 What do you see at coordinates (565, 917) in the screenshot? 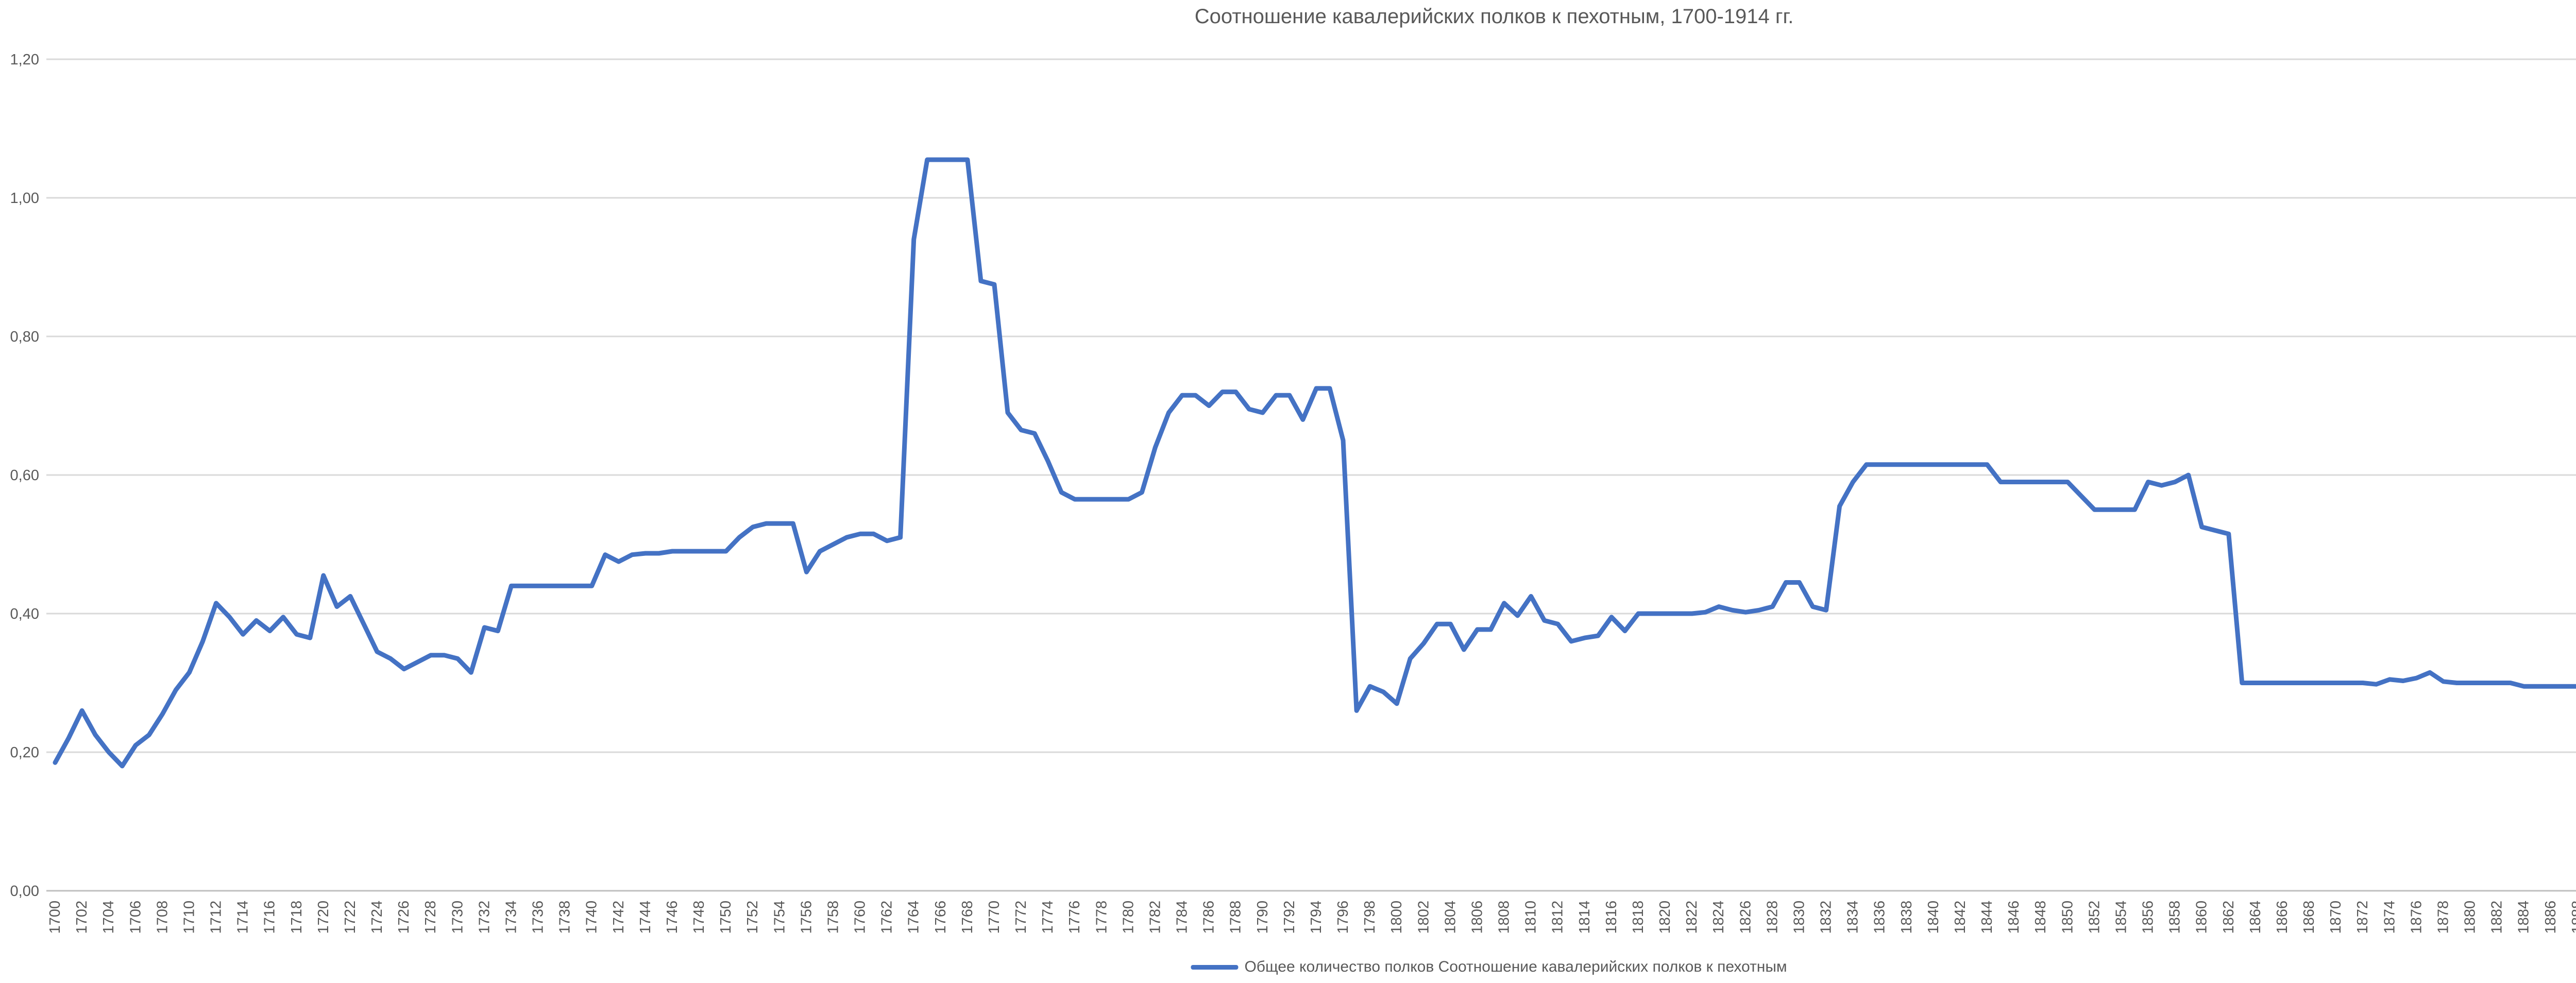
I see `x-axis-tick-label: 1738` at bounding box center [565, 917].